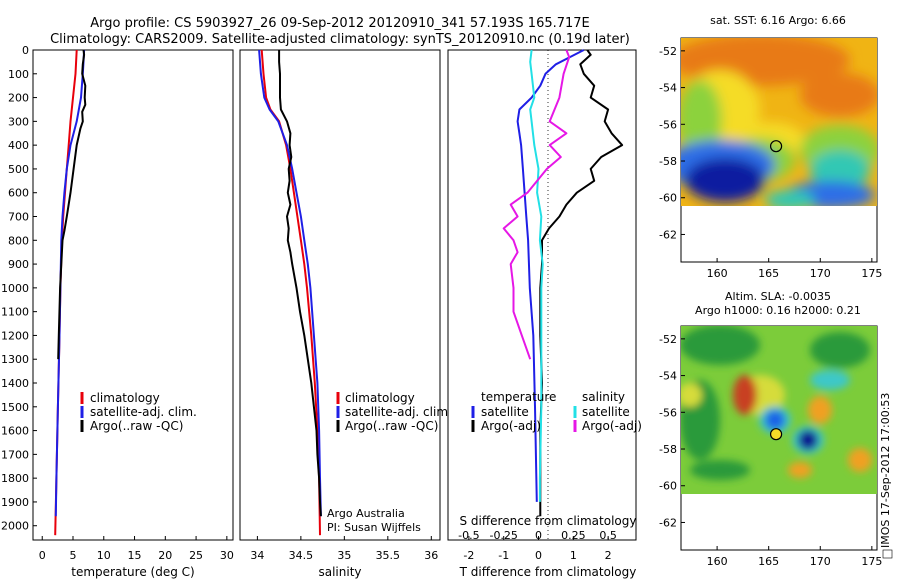  What do you see at coordinates (135, 555) in the screenshot?
I see `x-tick-label: 15` at bounding box center [135, 555].